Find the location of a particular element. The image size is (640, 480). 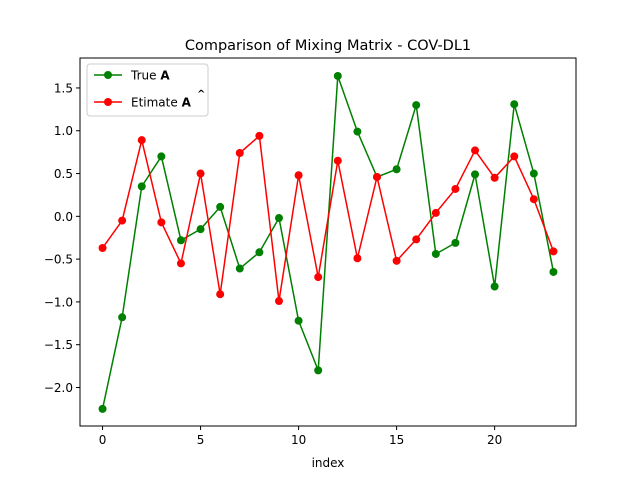

y-tick-label: −2.0 is located at coordinates (58, 388).